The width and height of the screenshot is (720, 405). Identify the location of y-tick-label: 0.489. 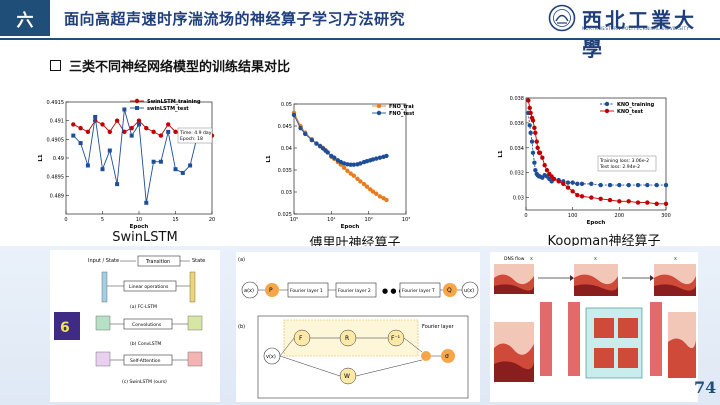
(57, 196).